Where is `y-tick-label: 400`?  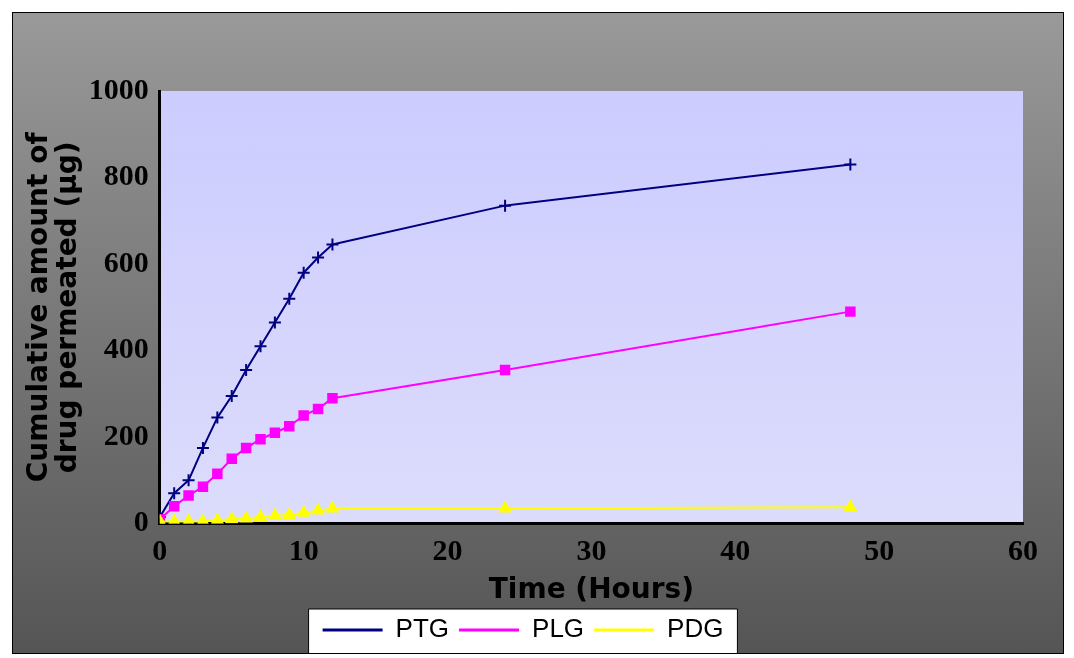 y-tick-label: 400 is located at coordinates (126, 348).